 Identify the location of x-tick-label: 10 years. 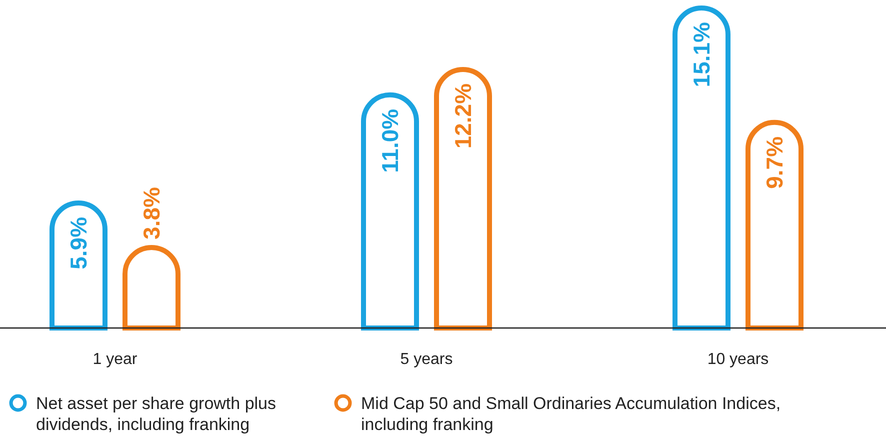
(738, 359).